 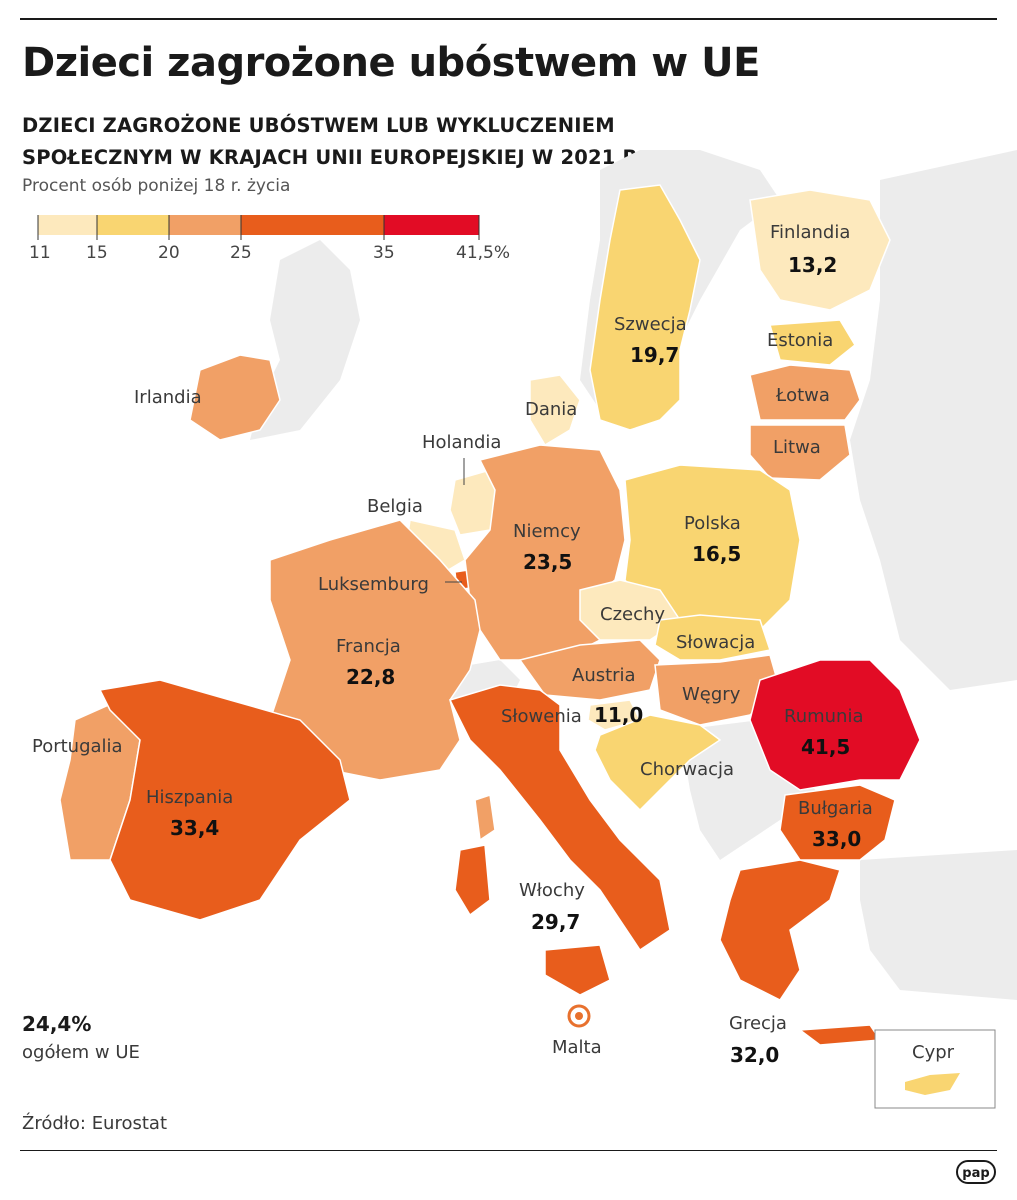 What do you see at coordinates (97, 253) in the screenshot?
I see `legend-tick-15: 15` at bounding box center [97, 253].